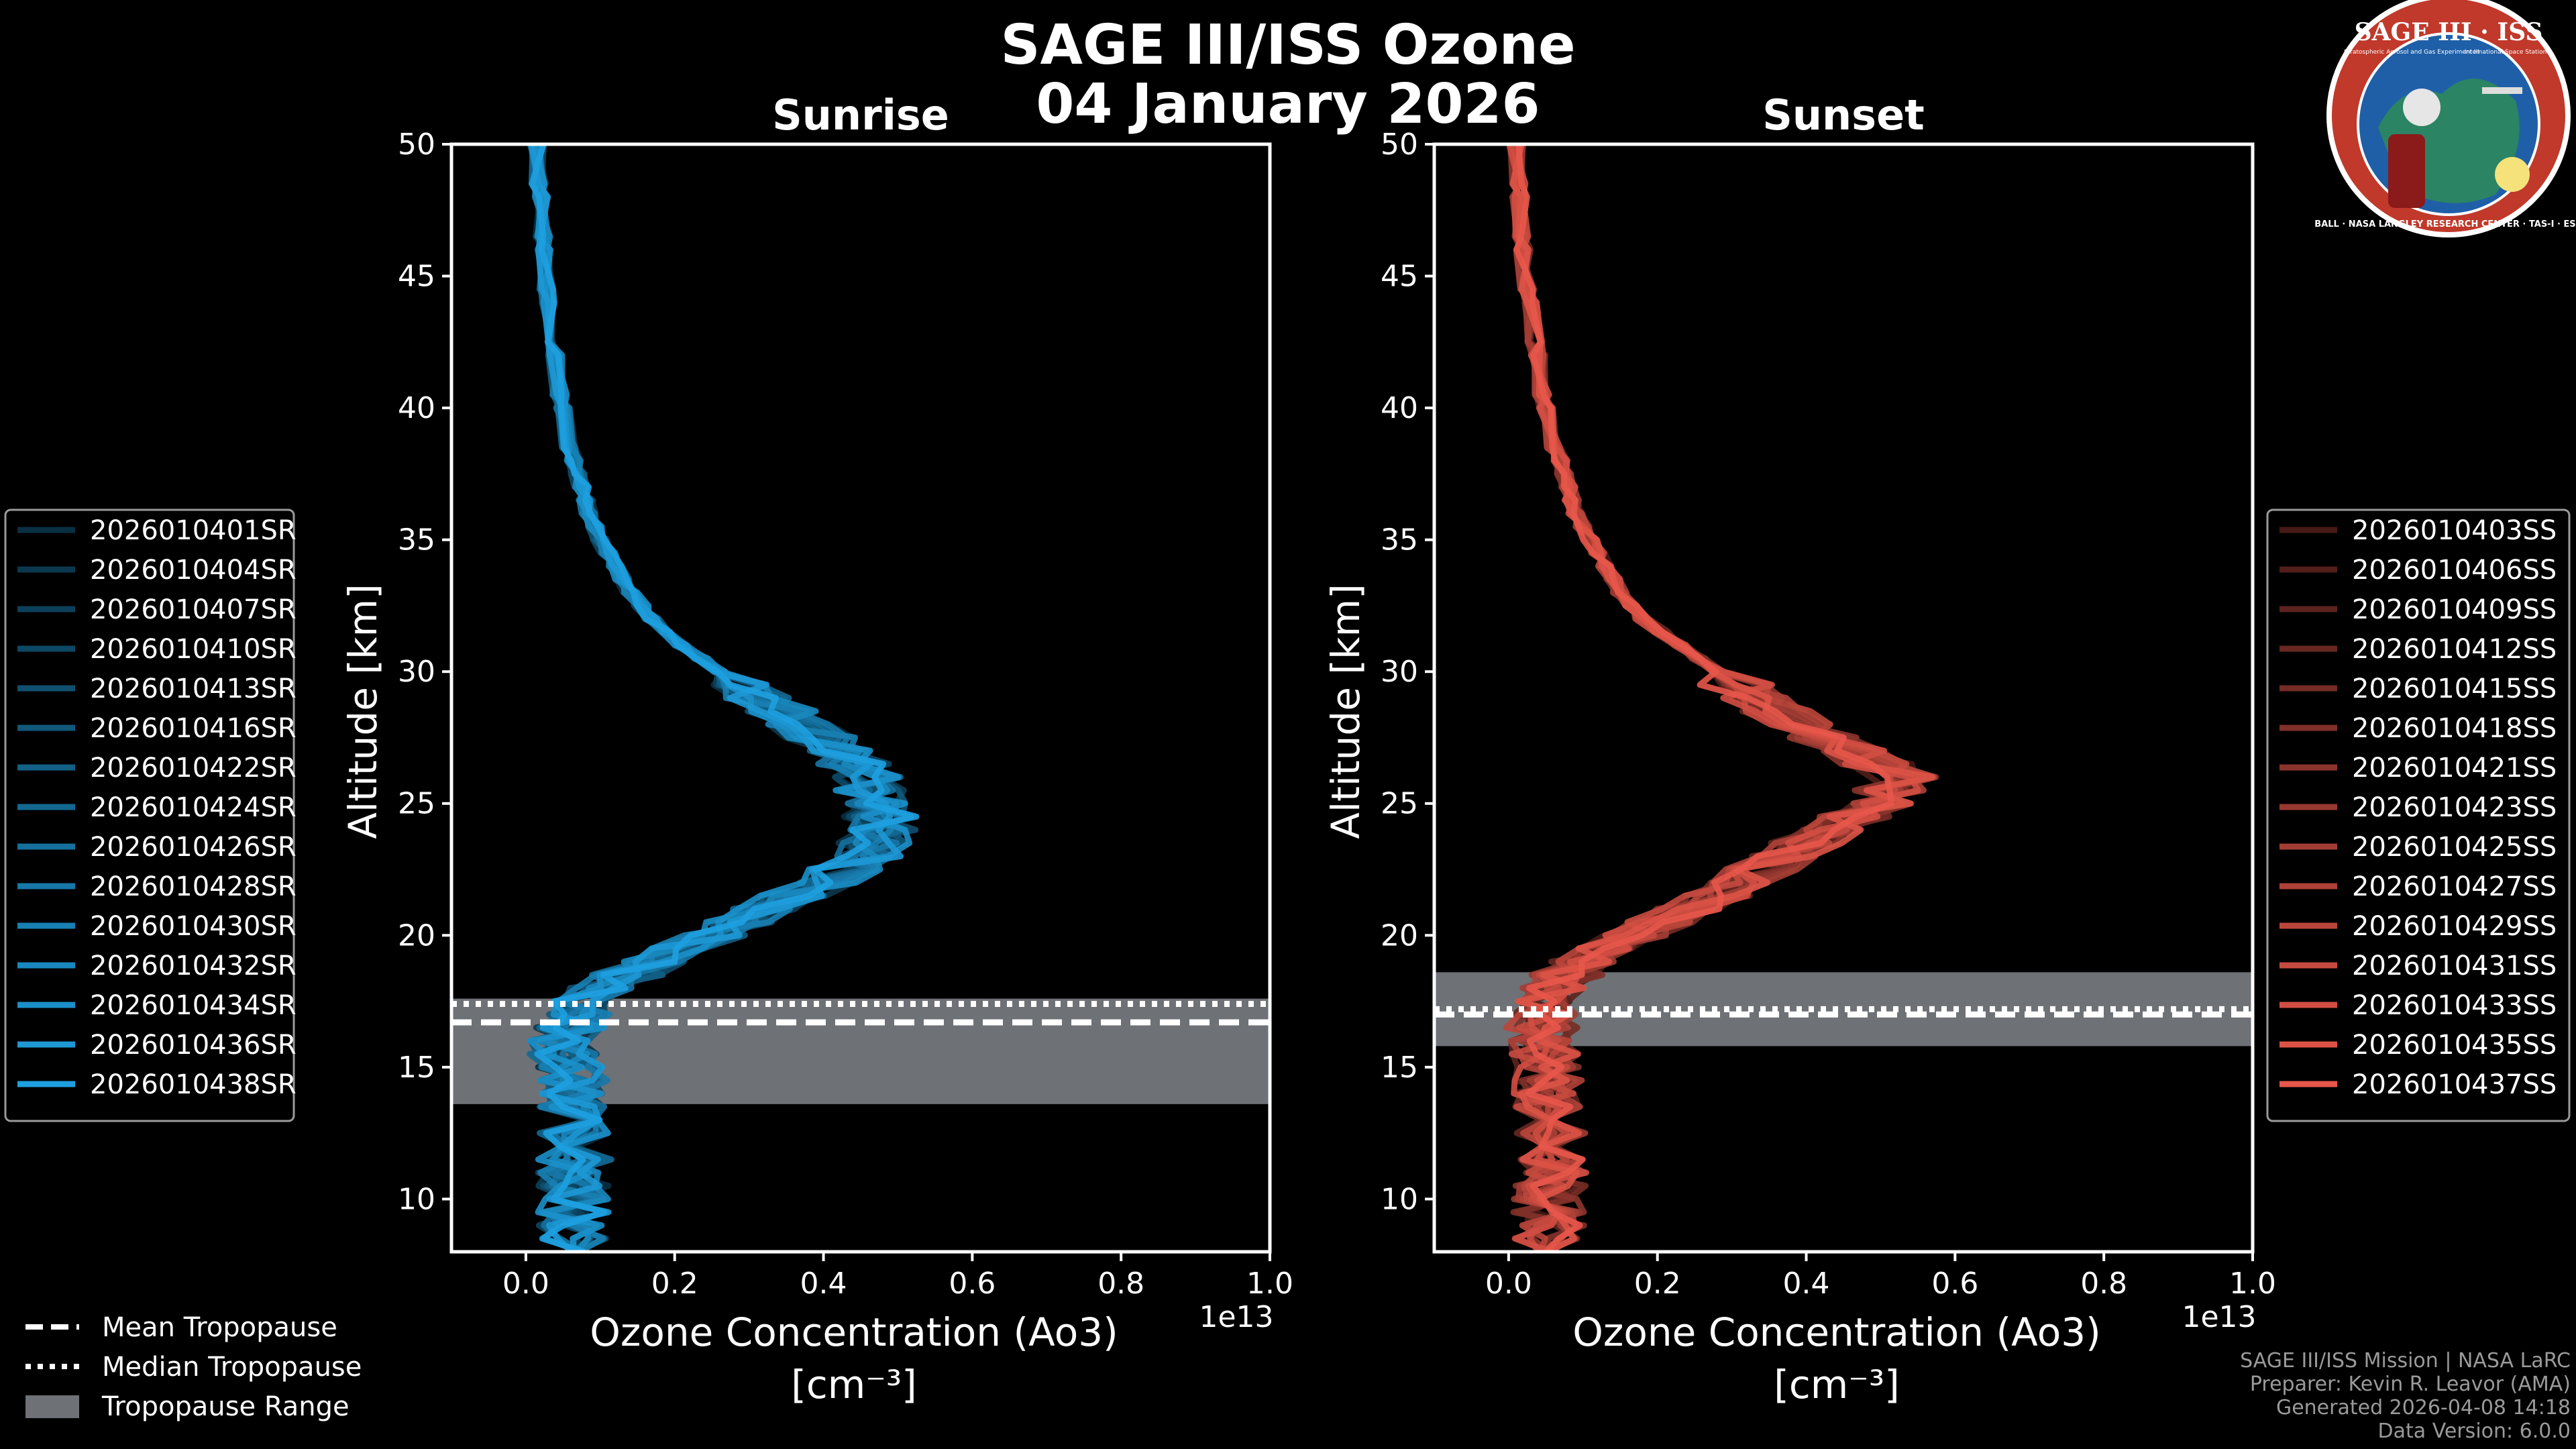  What do you see at coordinates (193, 728) in the screenshot?
I see `legend-entry: 2026010416SR` at bounding box center [193, 728].